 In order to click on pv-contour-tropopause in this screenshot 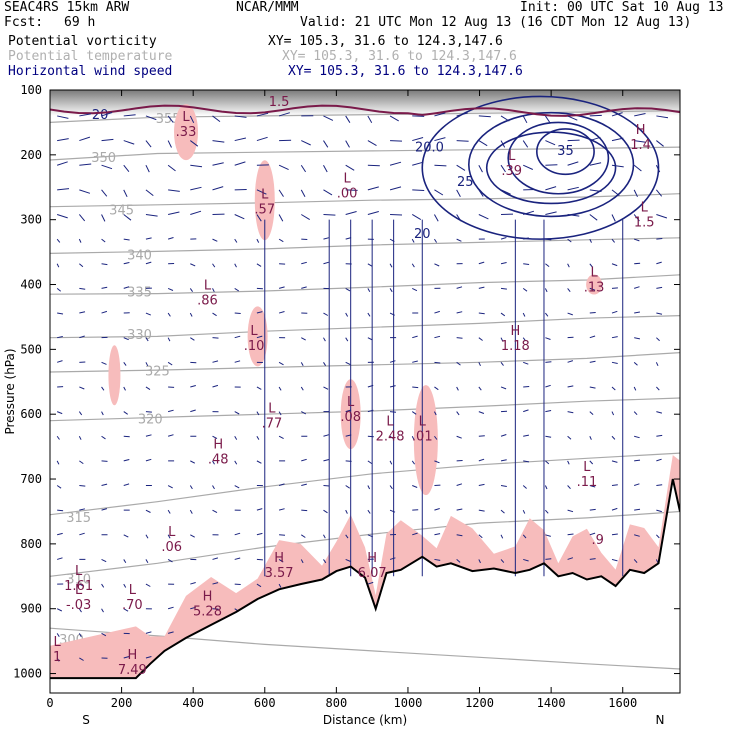, I will do `click(365, 110)`.